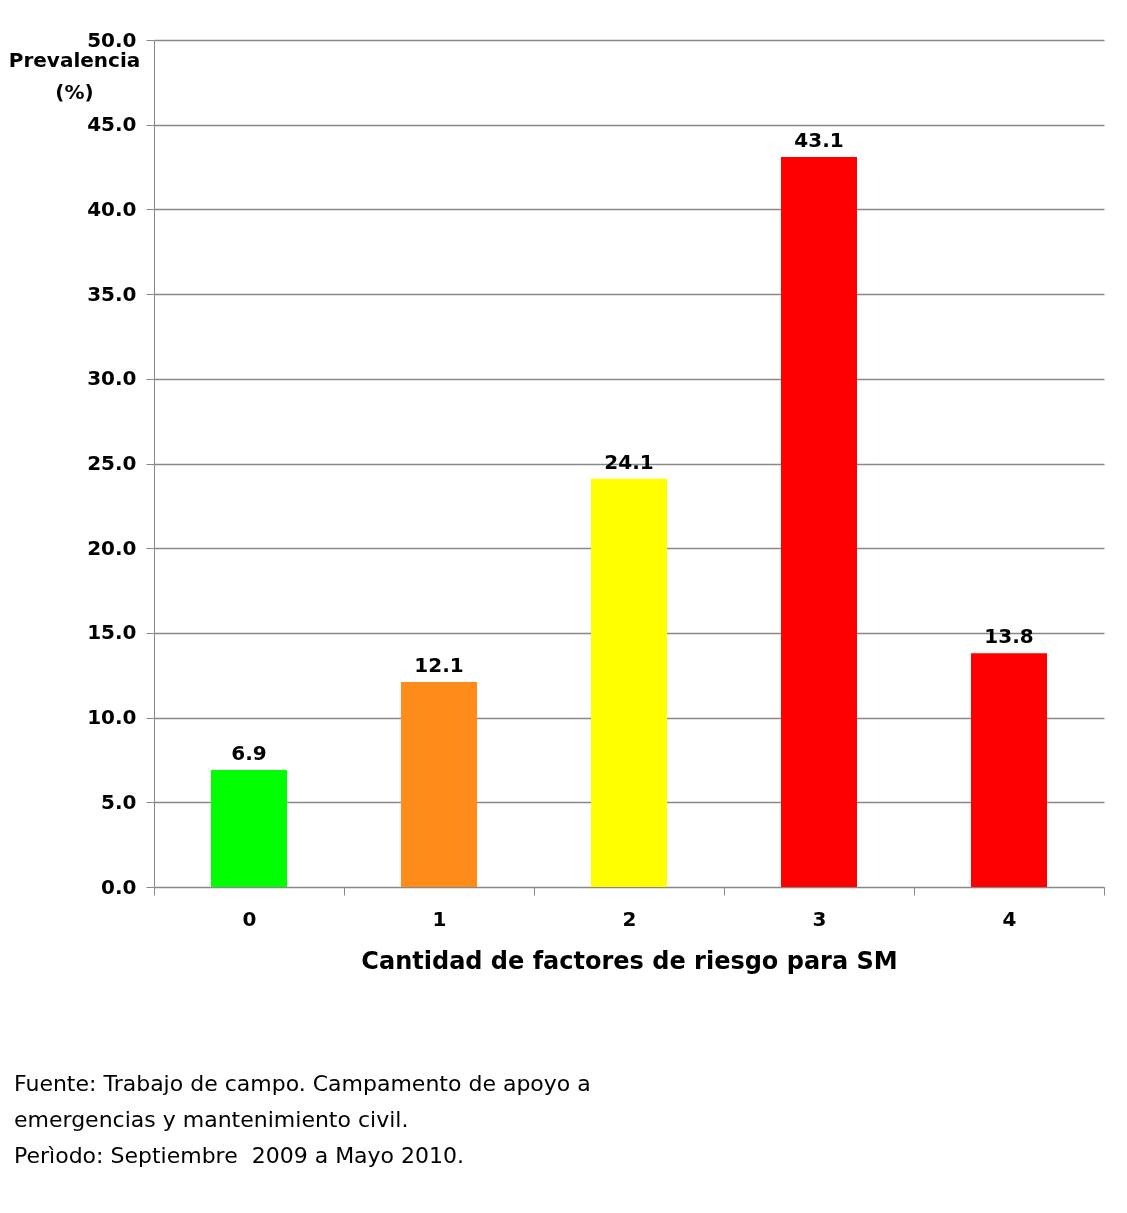  Describe the element at coordinates (439, 665) in the screenshot. I see `data-label: 12.1` at that location.